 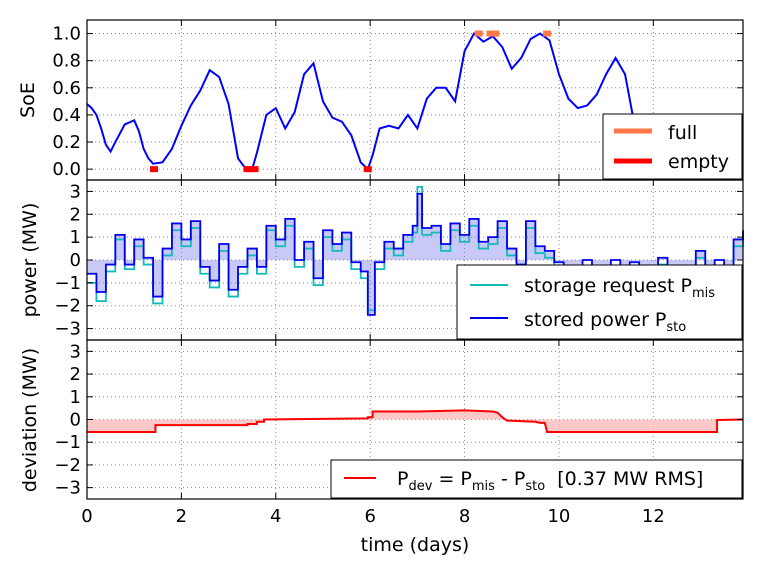 What do you see at coordinates (624, 479) in the screenshot?
I see `legend-dev-rms: [0.37 MW RMS]` at bounding box center [624, 479].